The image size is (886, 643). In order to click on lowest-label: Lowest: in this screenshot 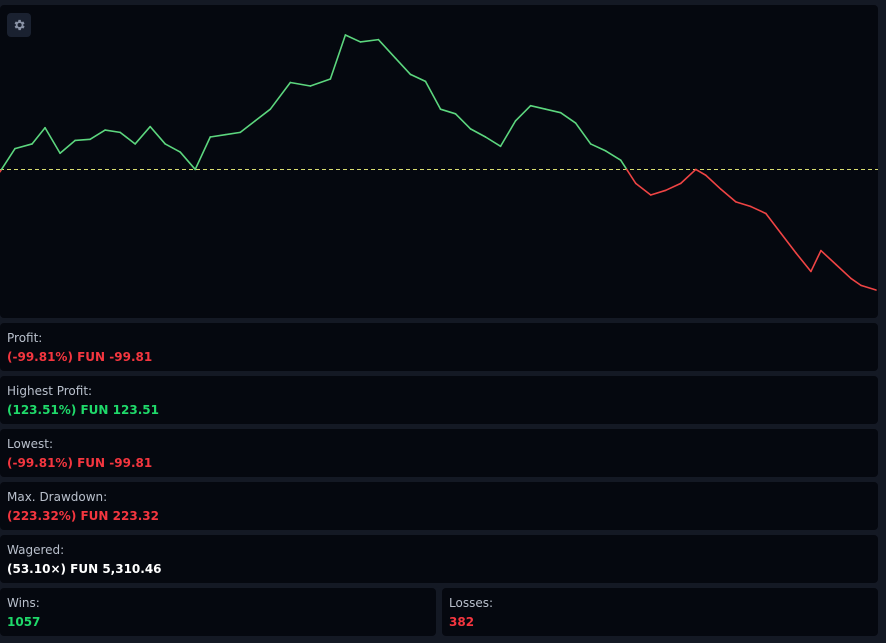, I will do `click(30, 444)`.